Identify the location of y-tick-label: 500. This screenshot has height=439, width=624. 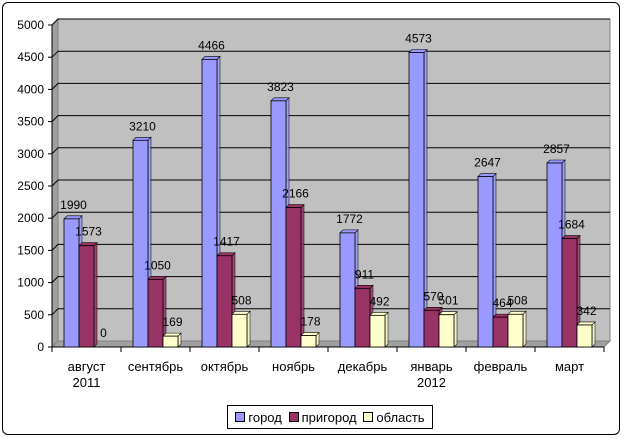
(34, 315).